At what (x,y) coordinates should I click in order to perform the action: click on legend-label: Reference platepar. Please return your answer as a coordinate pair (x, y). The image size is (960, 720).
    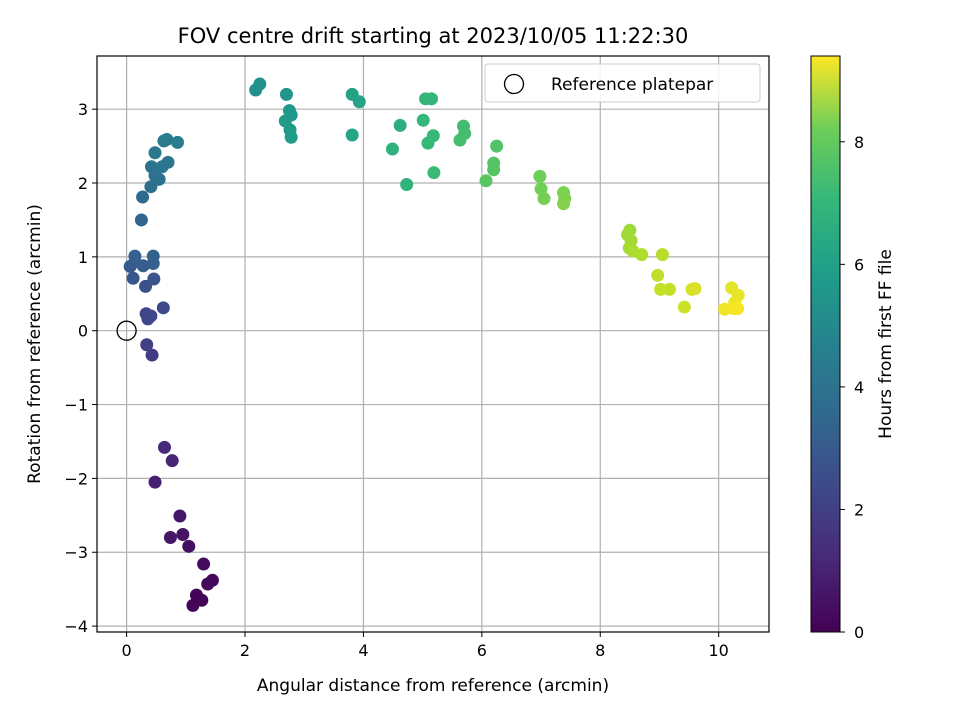
    Looking at the image, I should click on (632, 85).